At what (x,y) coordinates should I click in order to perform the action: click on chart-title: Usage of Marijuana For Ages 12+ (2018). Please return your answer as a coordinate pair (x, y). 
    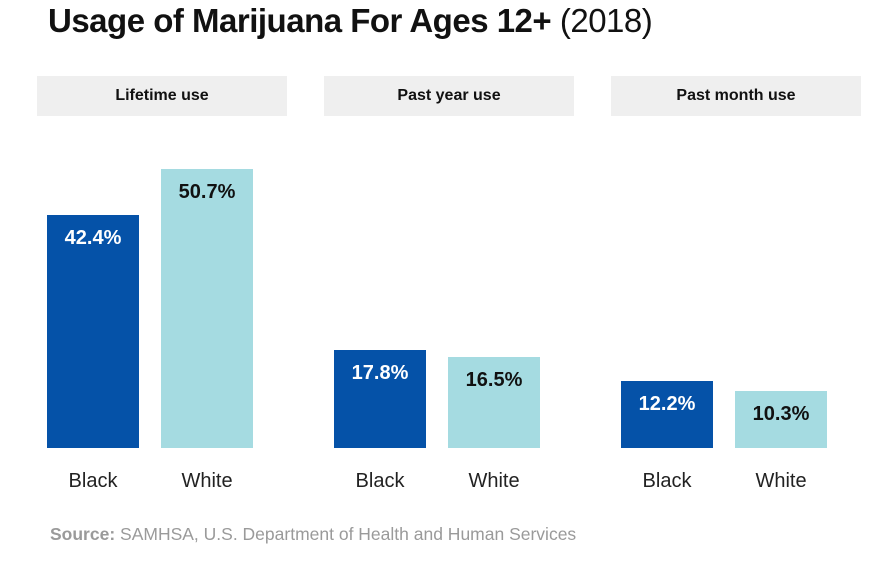
    Looking at the image, I should click on (350, 21).